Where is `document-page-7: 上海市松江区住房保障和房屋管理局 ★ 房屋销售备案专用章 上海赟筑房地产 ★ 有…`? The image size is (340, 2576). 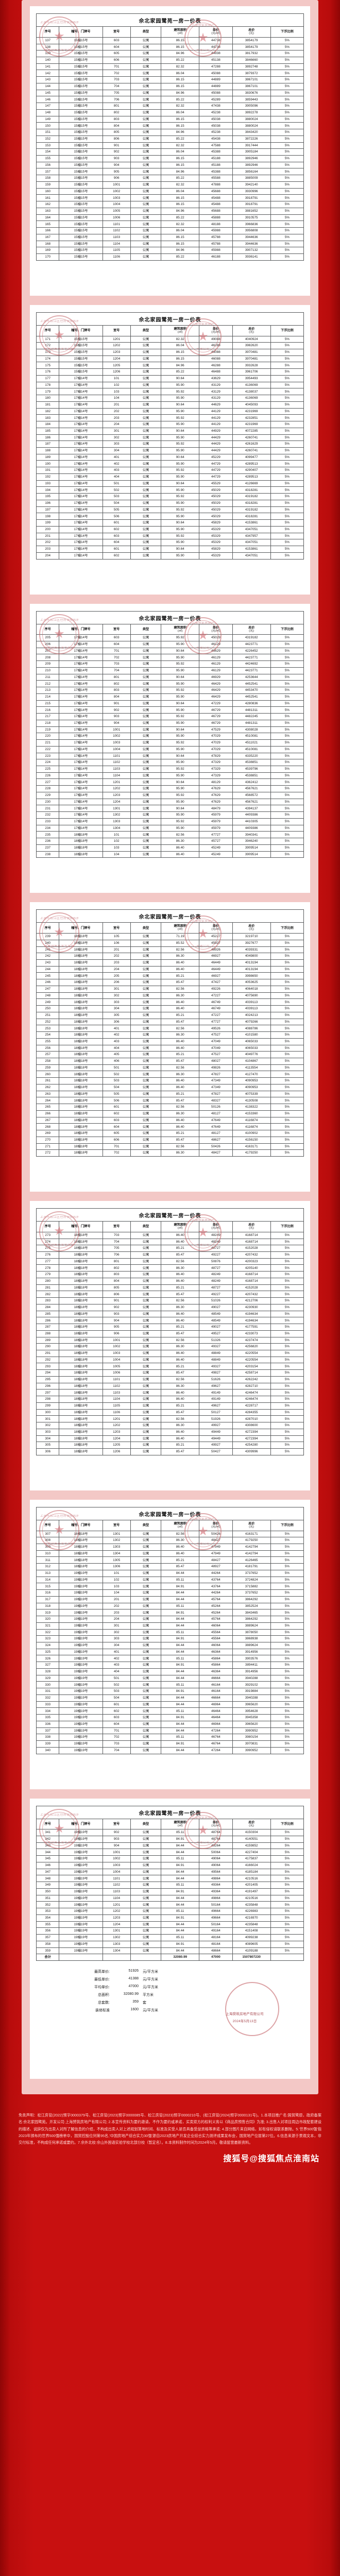 document-page-7: 上海市松江区住房保障和房屋管理局 ★ 房屋销售备案专用章 上海赟筑房地产 ★ 有… is located at coordinates (170, 1938).